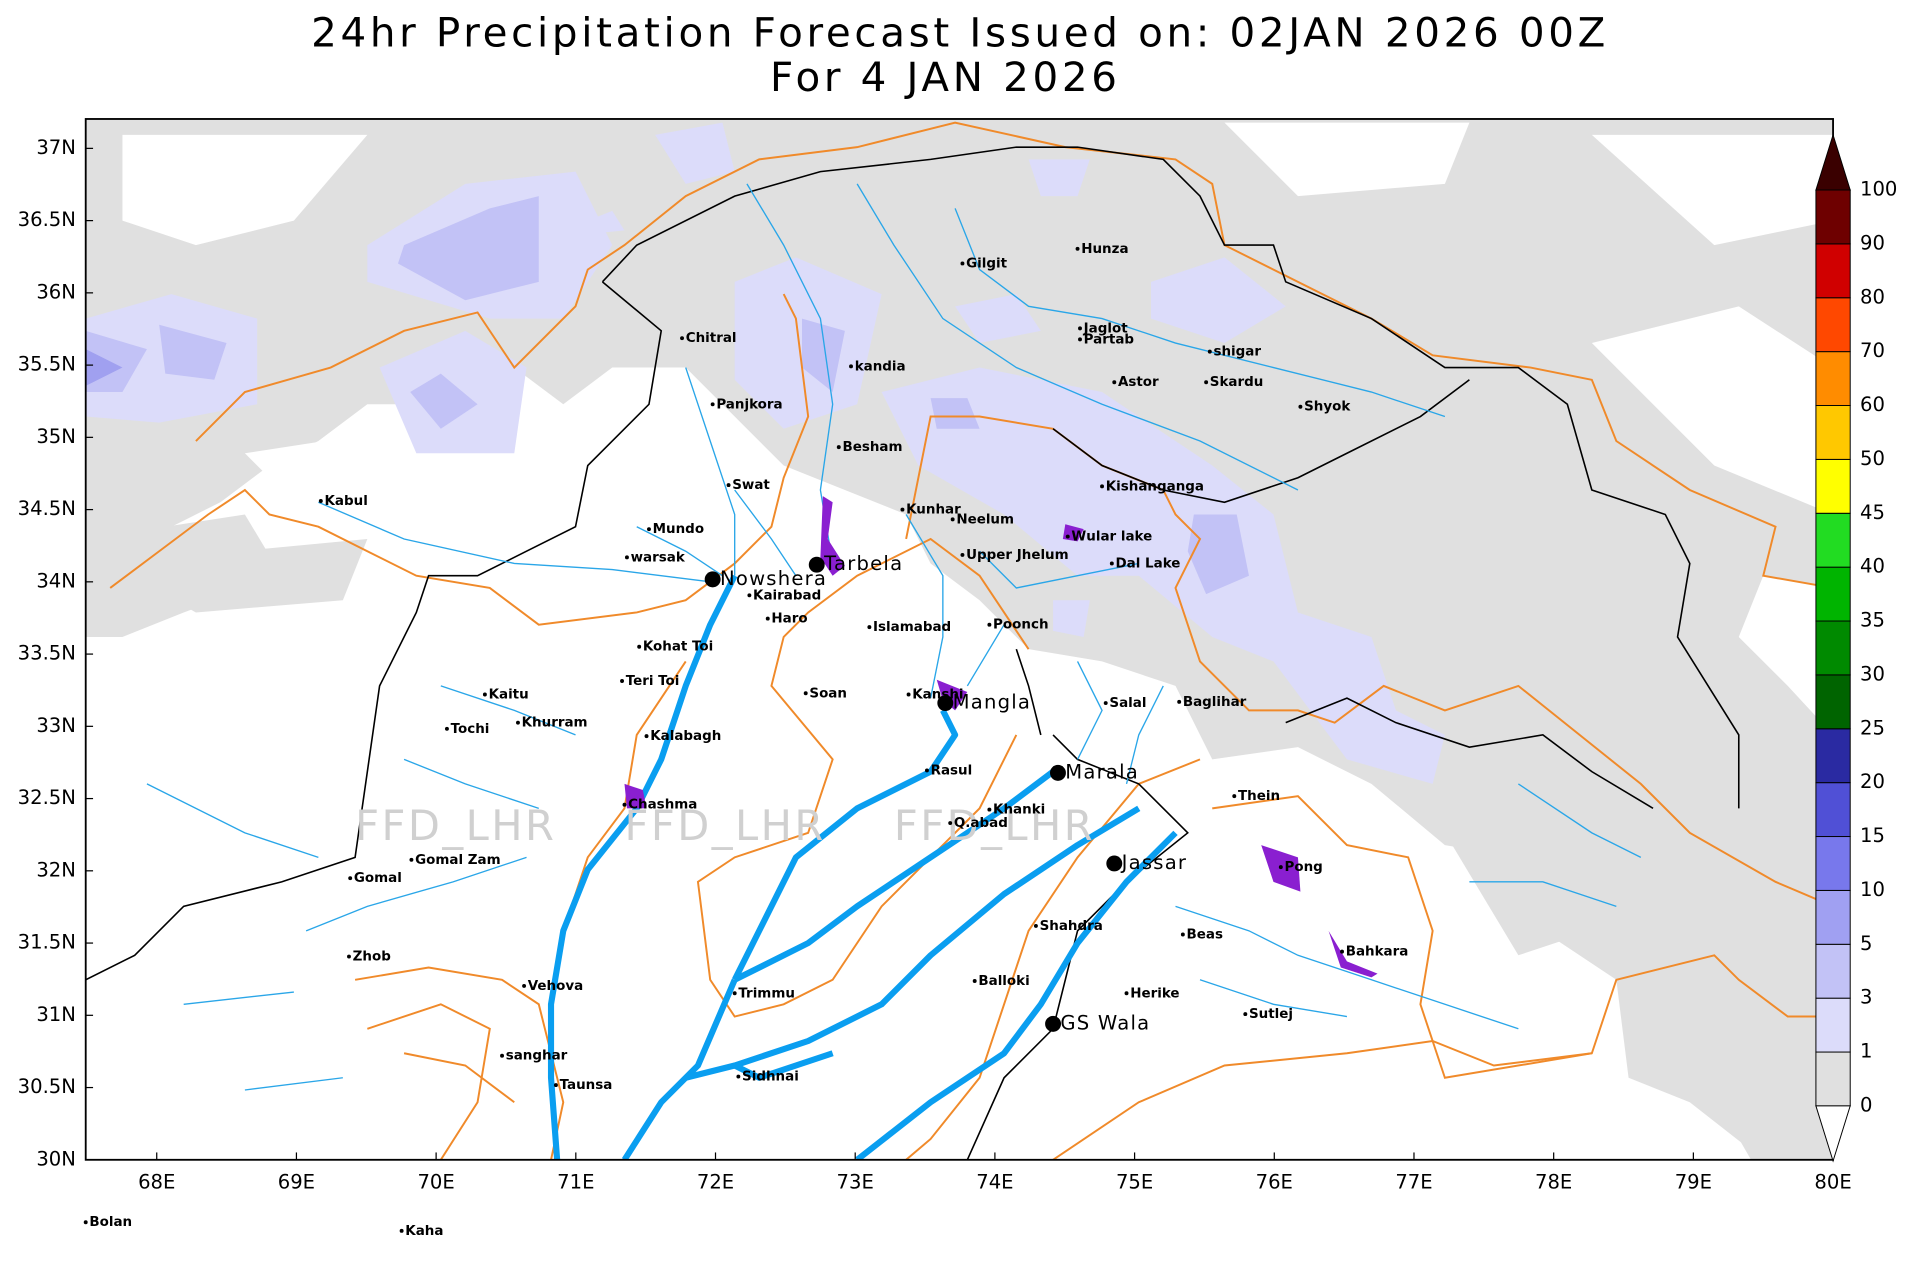 The width and height of the screenshot is (1920, 1280). I want to click on place-label: Jassar, so click(1154, 862).